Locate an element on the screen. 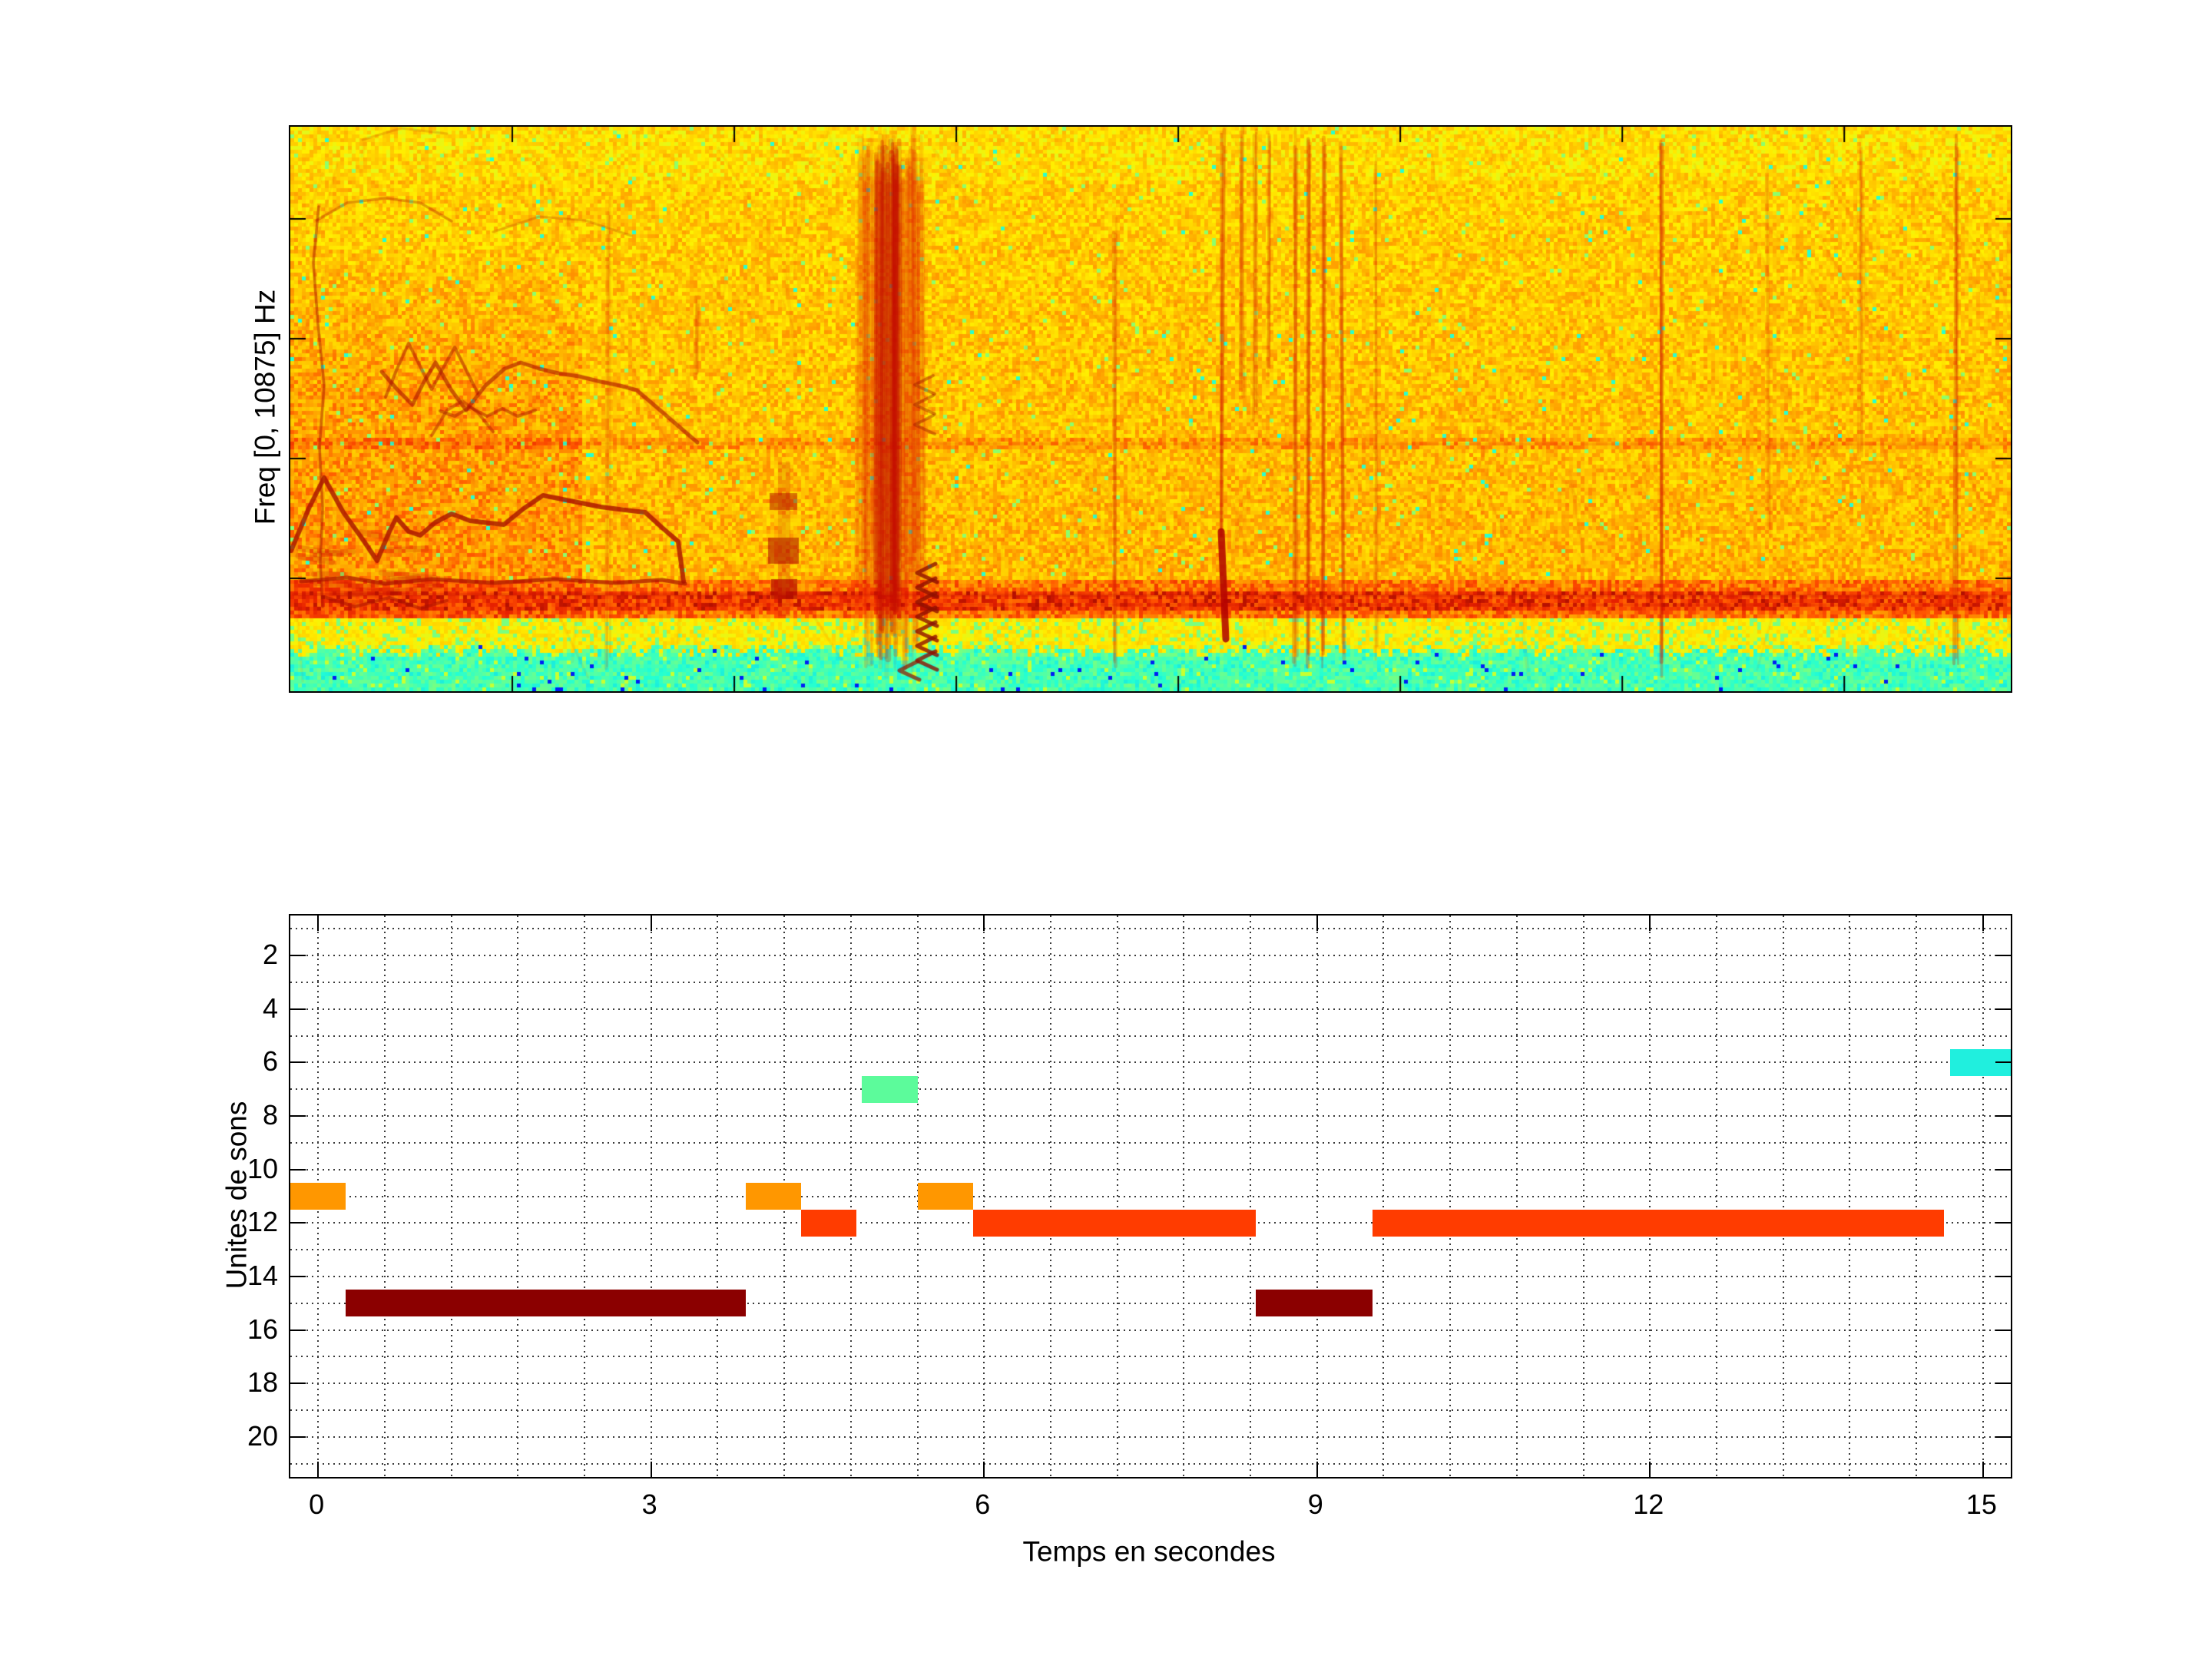 This screenshot has height=1659, width=2212. y-tick-label: 10 is located at coordinates (263, 1168).